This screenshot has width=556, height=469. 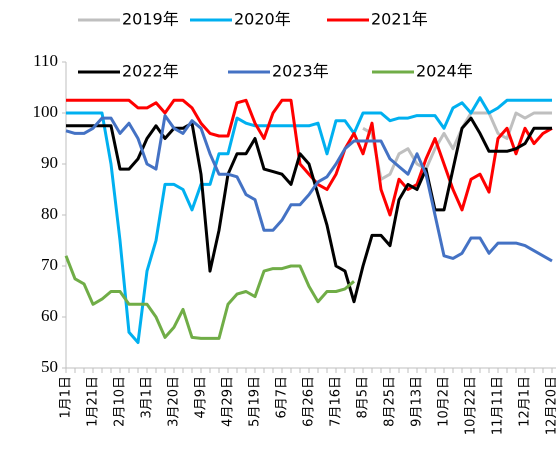 I want to click on y-tick-label: 110, so click(x=45, y=60).